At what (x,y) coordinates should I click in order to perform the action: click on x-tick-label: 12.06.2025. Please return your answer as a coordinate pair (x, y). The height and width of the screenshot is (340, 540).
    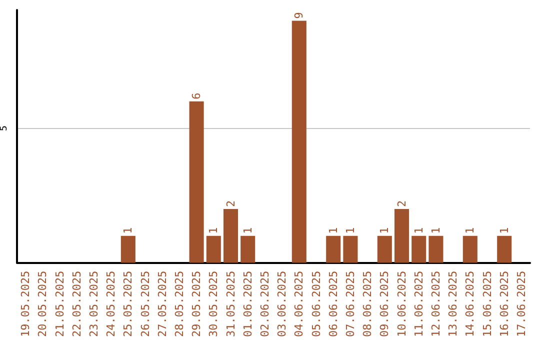
    Looking at the image, I should click on (435, 304).